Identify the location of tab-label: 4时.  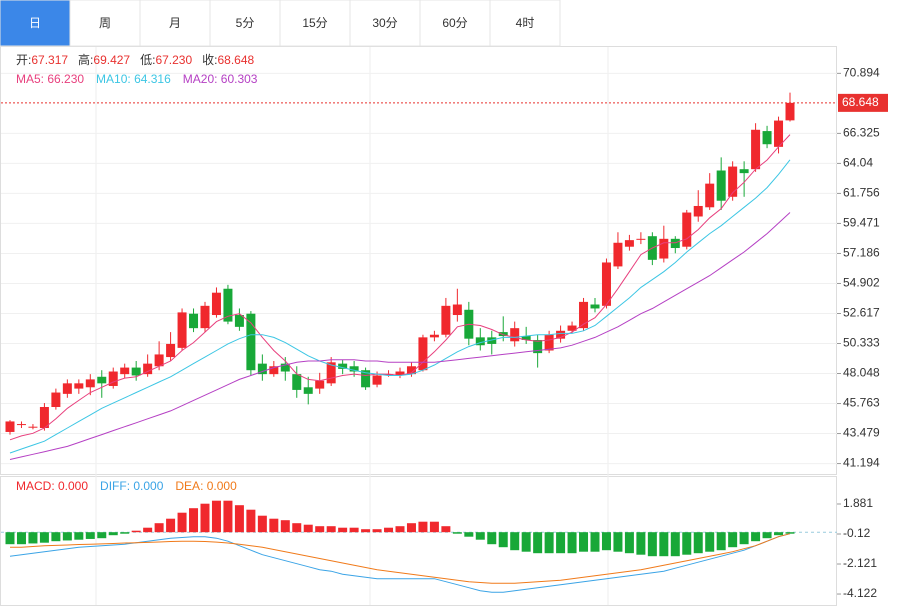
(525, 23).